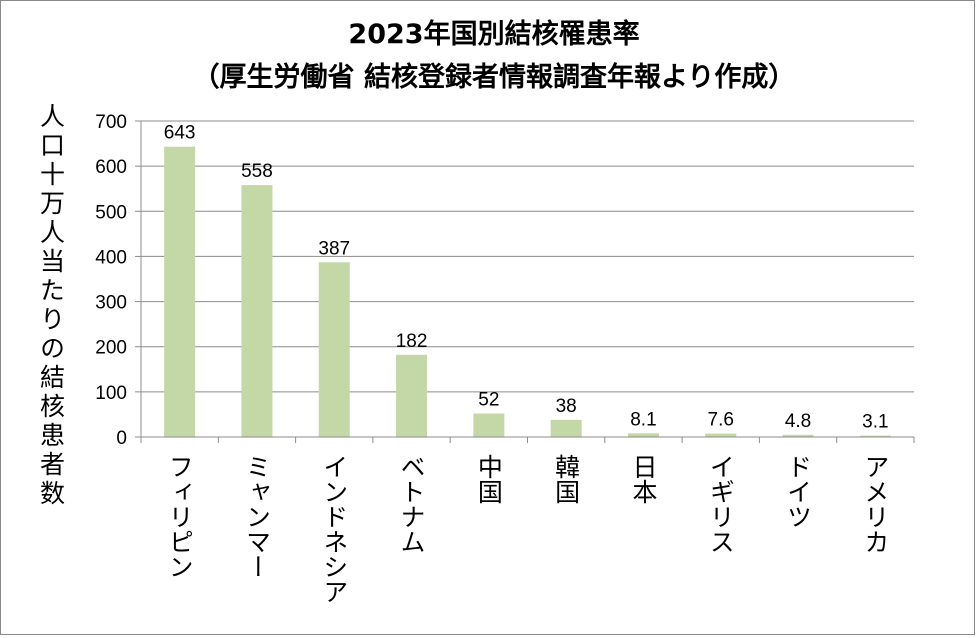 This screenshot has height=638, width=977. I want to click on data-label: 7.6, so click(721, 420).